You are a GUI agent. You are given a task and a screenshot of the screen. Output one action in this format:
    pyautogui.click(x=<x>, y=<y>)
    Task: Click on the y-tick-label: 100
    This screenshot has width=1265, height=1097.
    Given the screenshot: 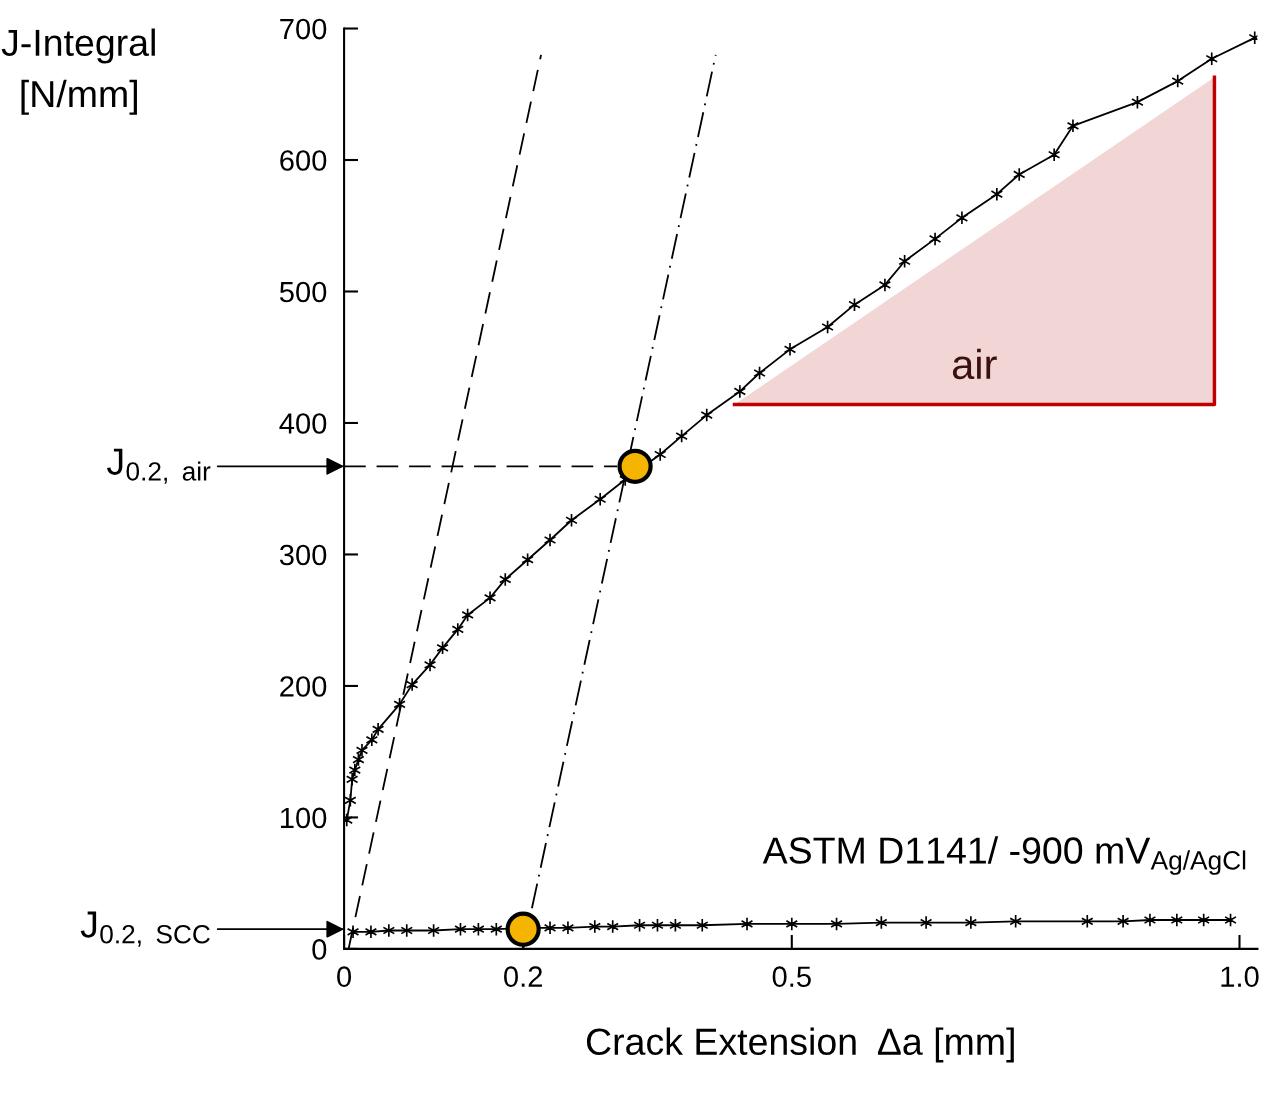 What is the action you would take?
    pyautogui.click(x=303, y=818)
    